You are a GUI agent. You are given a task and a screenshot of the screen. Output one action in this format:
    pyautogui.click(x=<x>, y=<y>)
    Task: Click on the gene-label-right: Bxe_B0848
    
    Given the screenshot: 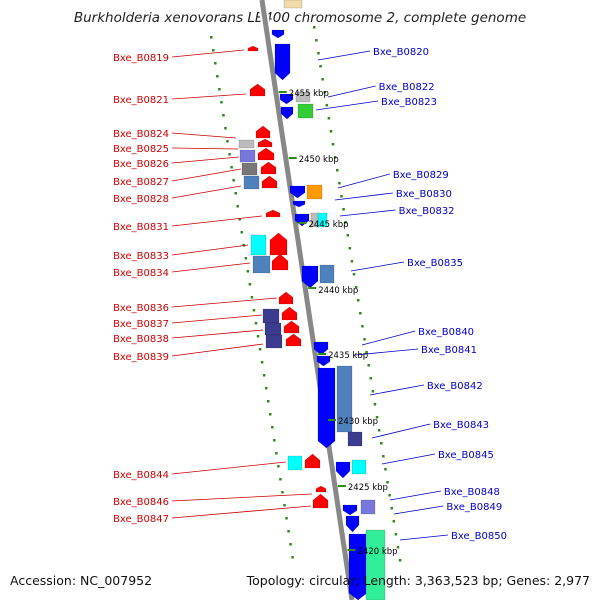 What is the action you would take?
    pyautogui.click(x=472, y=492)
    